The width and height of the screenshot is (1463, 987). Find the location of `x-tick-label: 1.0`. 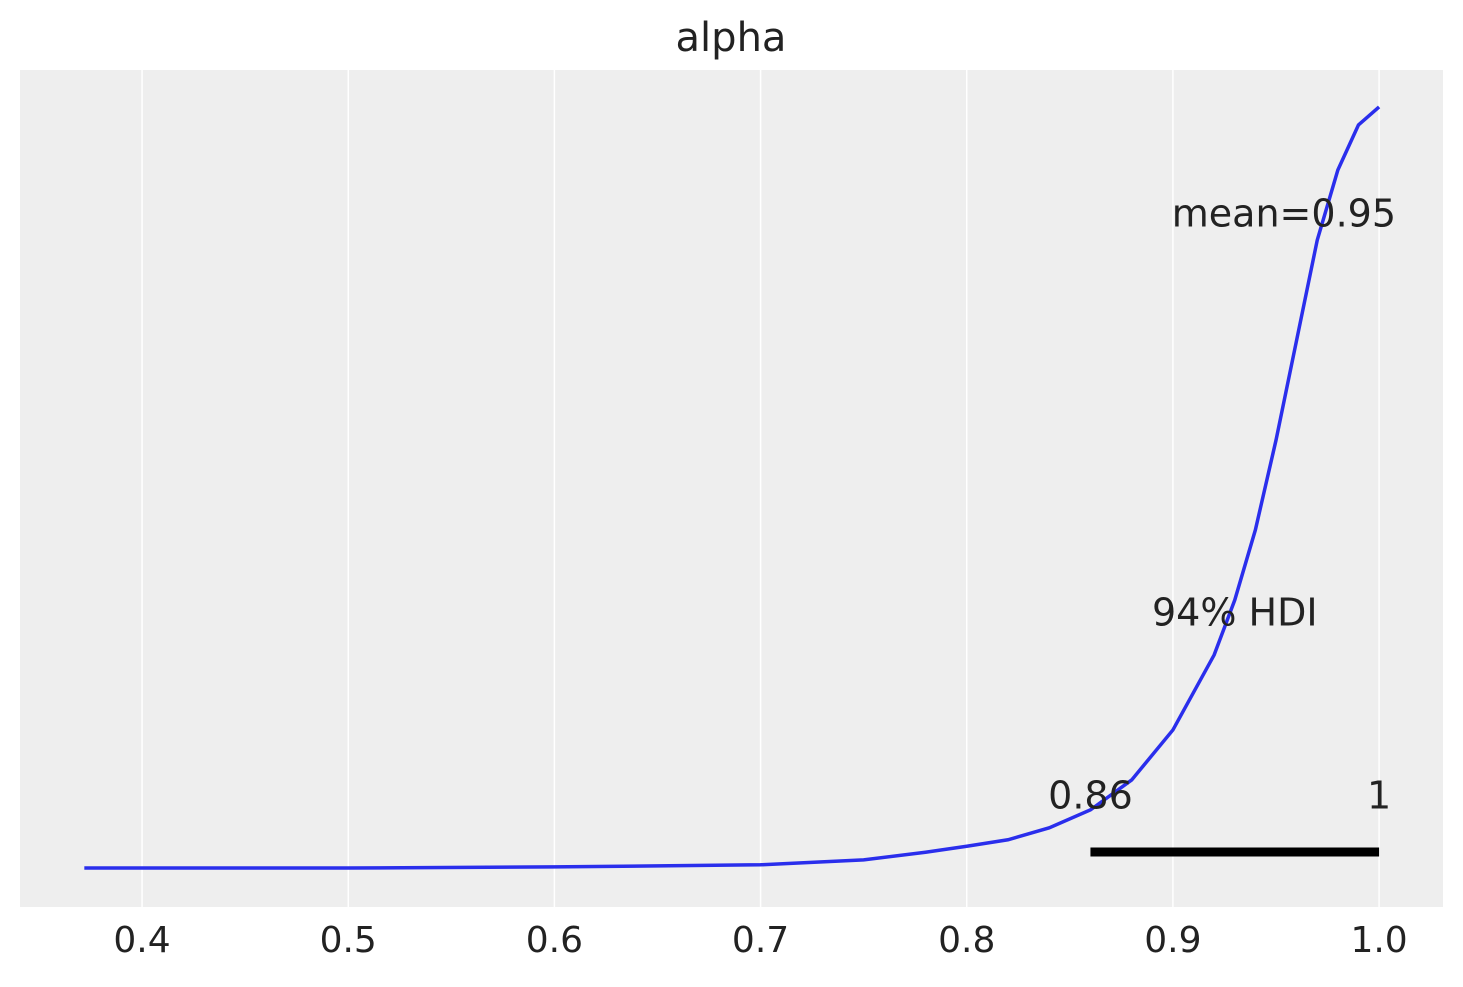

x-tick-label: 1.0 is located at coordinates (1378, 940).